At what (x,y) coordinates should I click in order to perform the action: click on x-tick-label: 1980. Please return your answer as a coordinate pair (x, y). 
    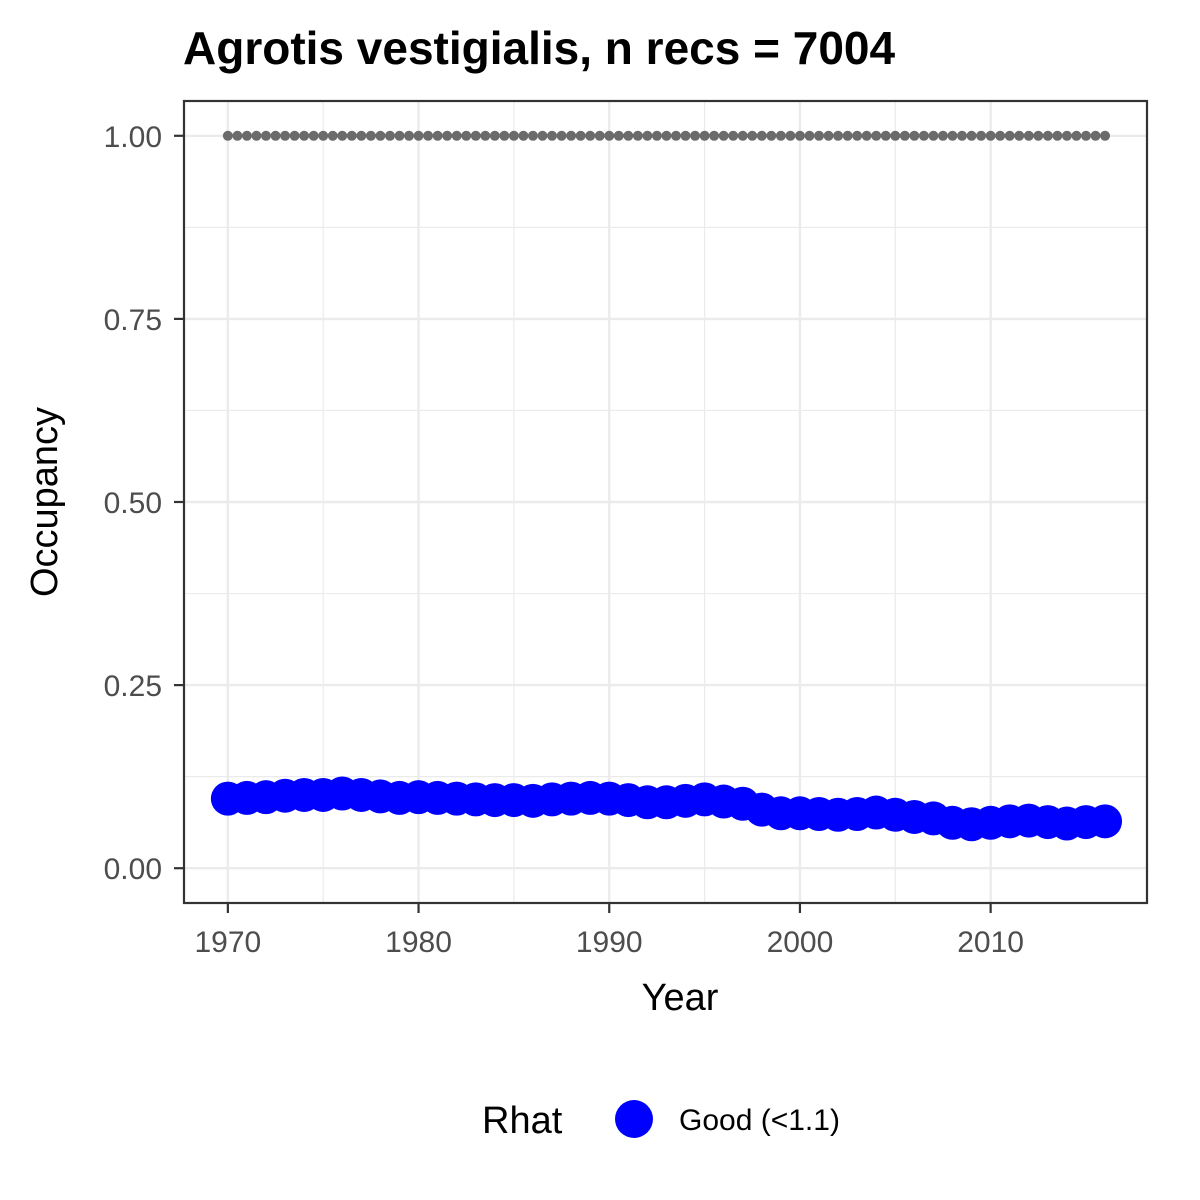
    Looking at the image, I should click on (418, 942).